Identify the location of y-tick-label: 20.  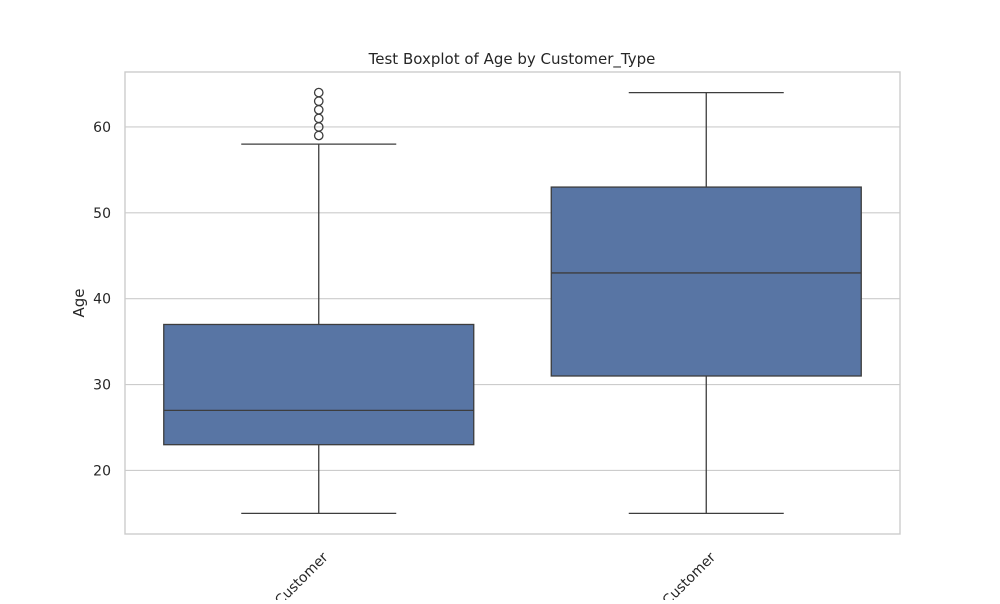
(102, 471).